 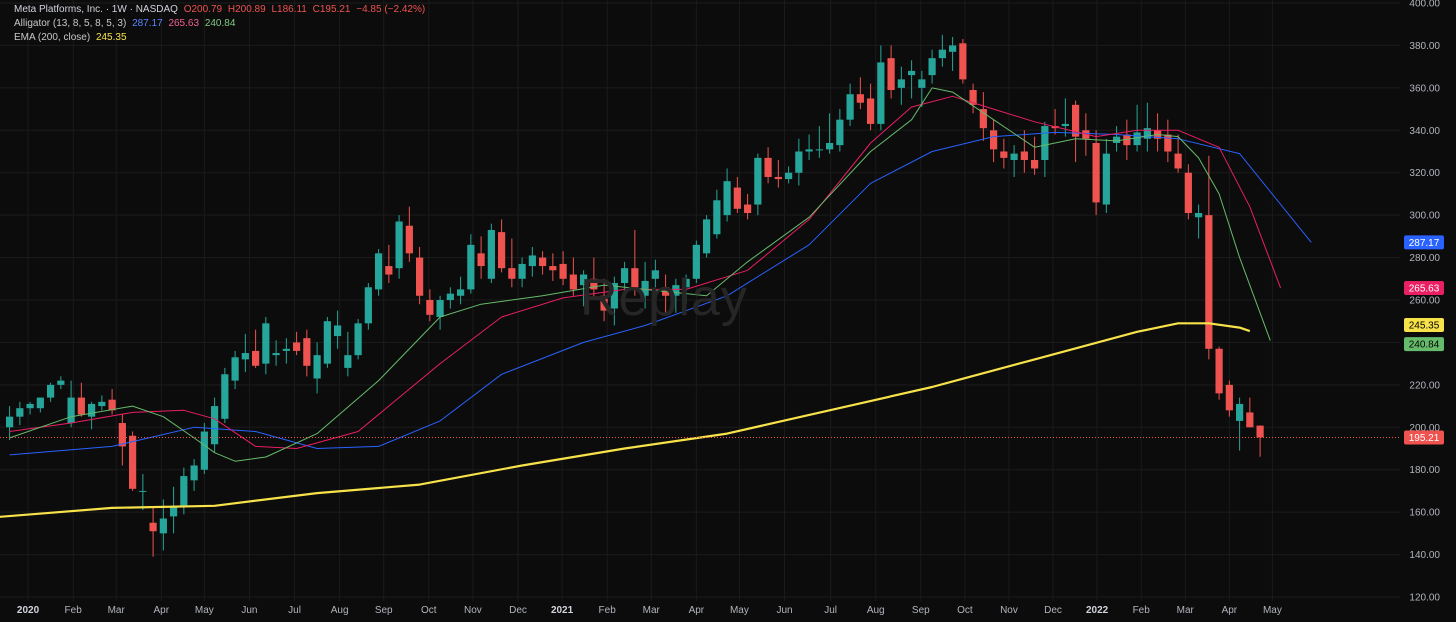 What do you see at coordinates (1424, 340) in the screenshot?
I see `price-label-layer: 287.17 265.63 245.35 240.84 195.21` at bounding box center [1424, 340].